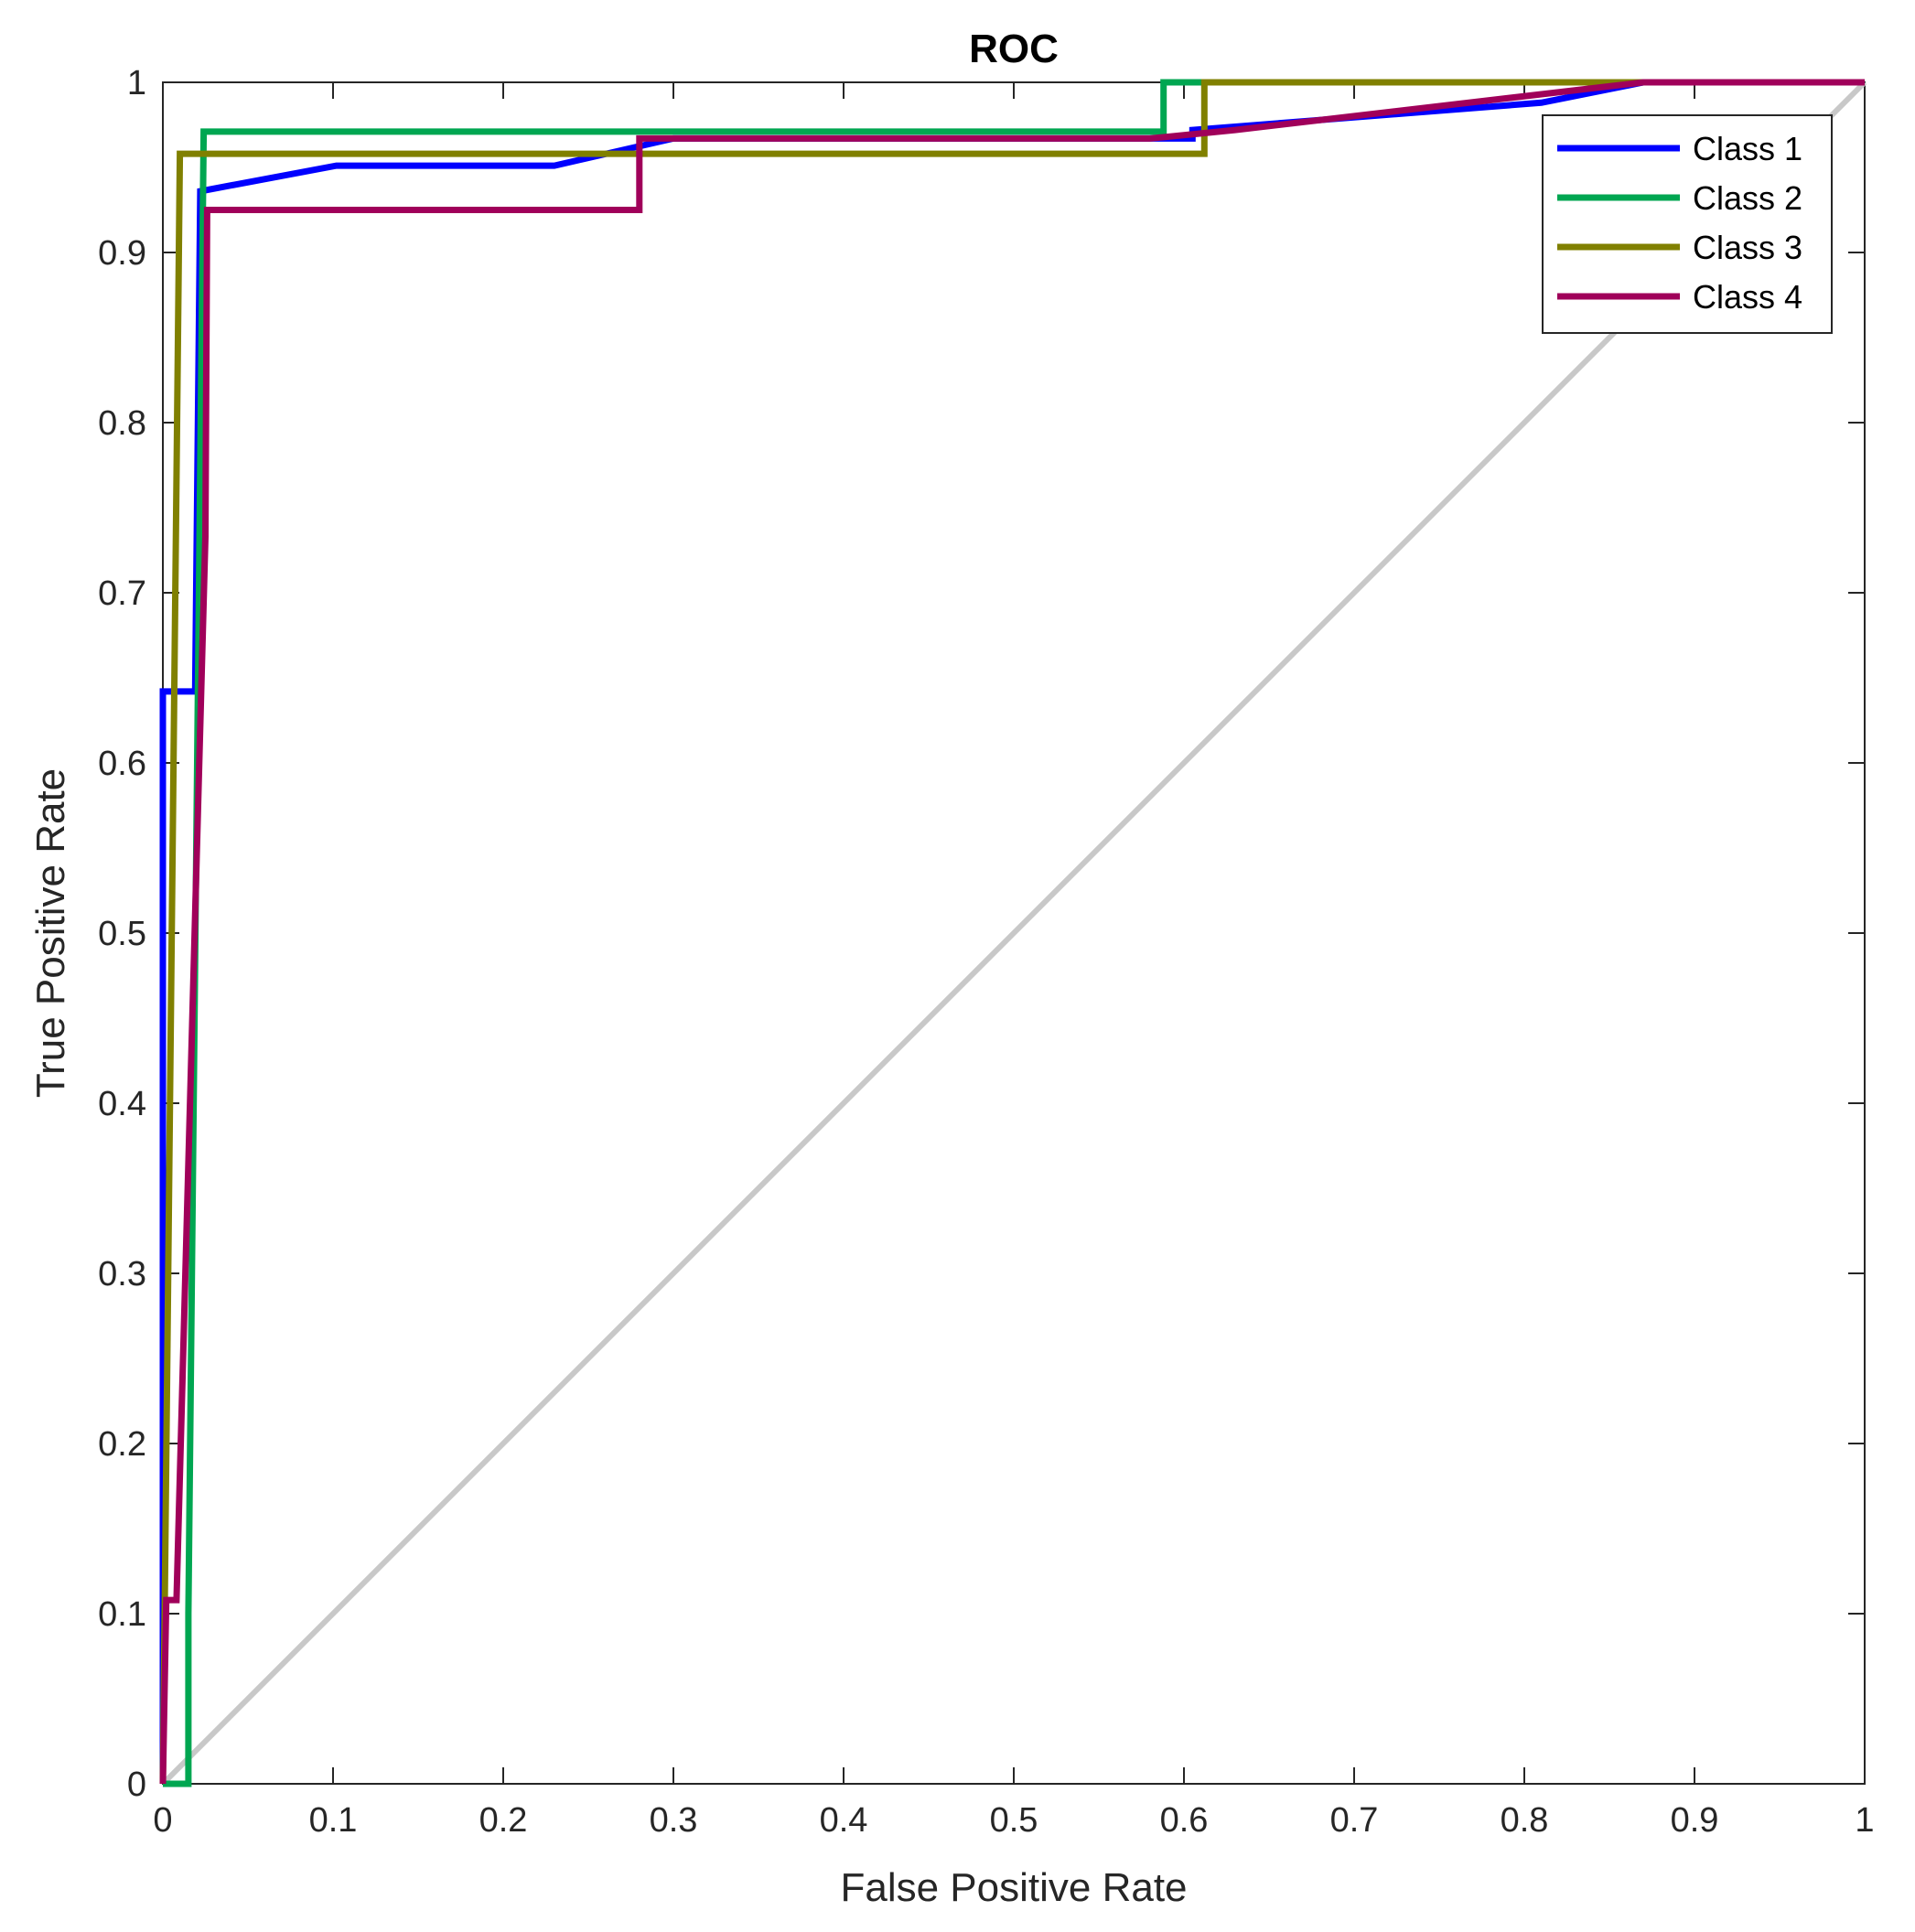 Image resolution: width=1915 pixels, height=1932 pixels. I want to click on x-tick-label: 0.7, so click(1354, 1821).